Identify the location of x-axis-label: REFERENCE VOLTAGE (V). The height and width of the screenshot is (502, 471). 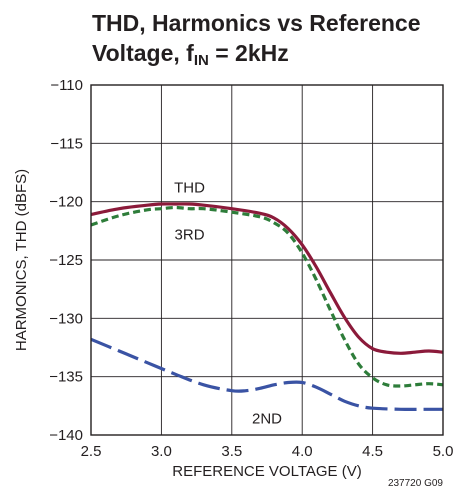
(266, 471).